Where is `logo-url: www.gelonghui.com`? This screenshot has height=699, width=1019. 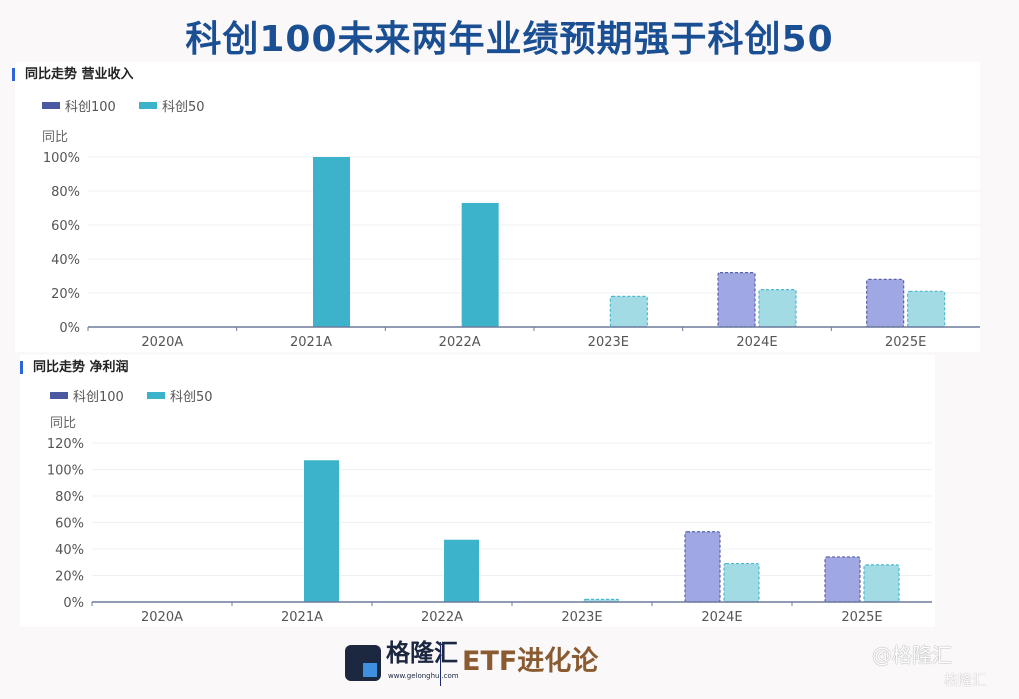
logo-url: www.gelonghui.com is located at coordinates (423, 676).